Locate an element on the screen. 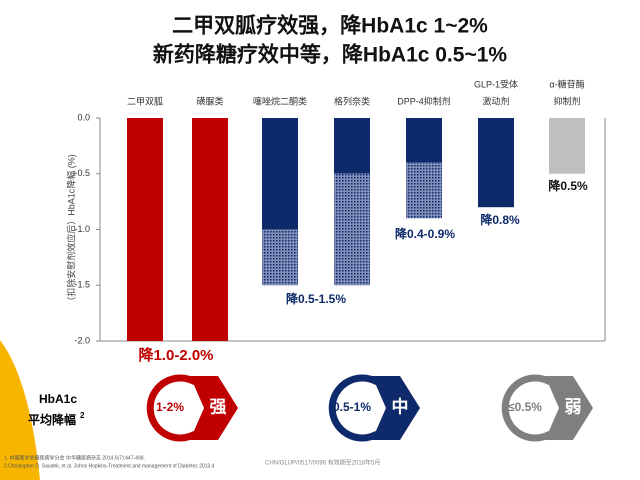 The width and height of the screenshot is (640, 480). title-line: 新药降糖疗效中等，降HbA1c 0.5~1% is located at coordinates (330, 55).